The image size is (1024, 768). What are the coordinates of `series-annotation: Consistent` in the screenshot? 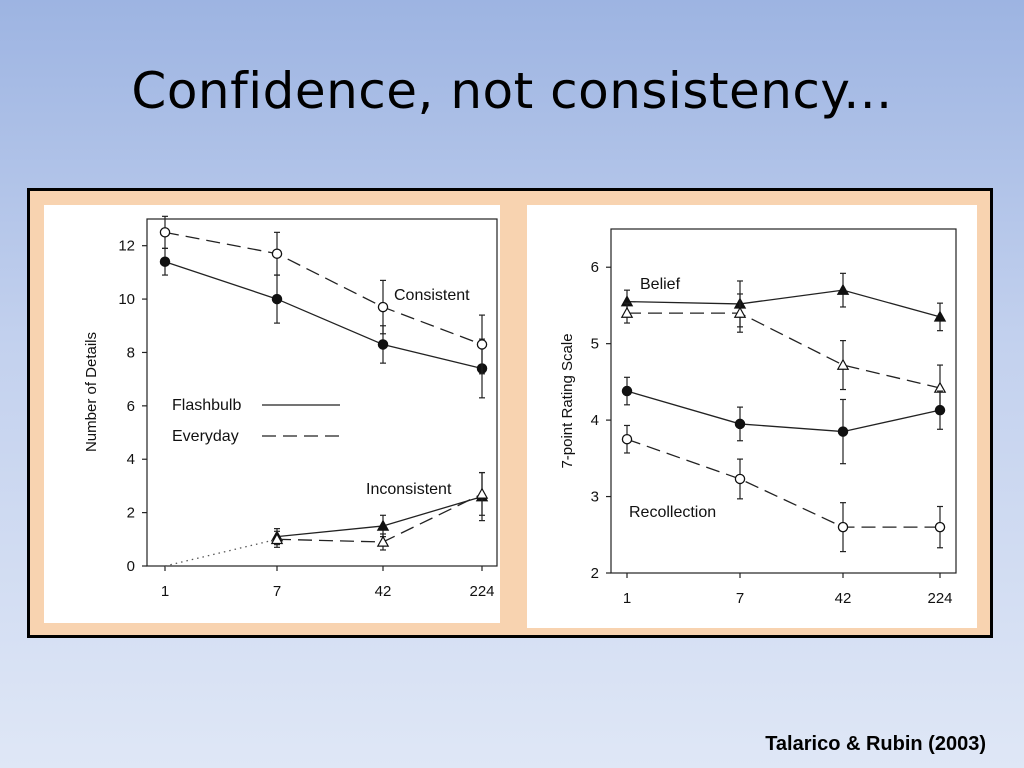 It's located at (432, 295).